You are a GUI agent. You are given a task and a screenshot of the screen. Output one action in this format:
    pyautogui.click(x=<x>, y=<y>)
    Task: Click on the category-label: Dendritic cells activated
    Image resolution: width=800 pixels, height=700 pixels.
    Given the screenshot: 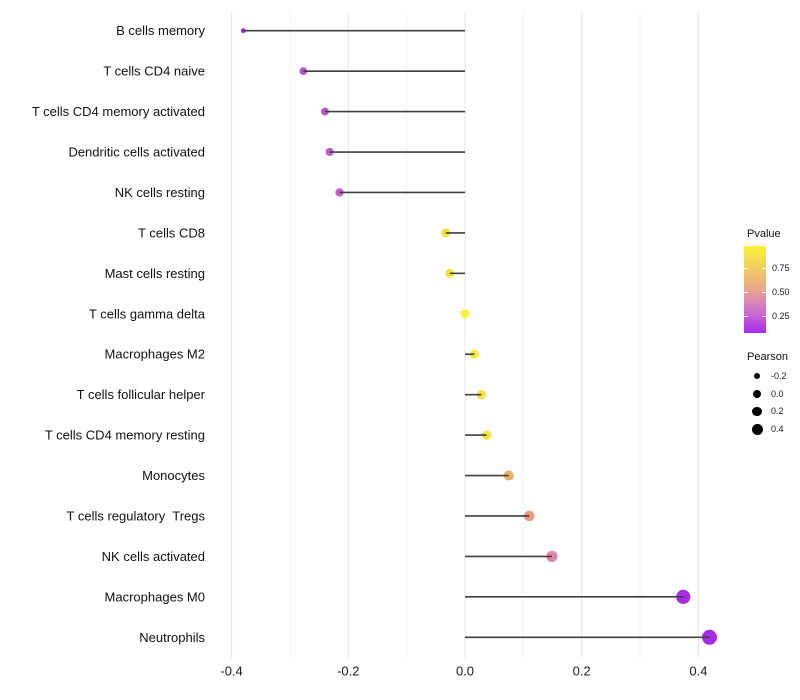 What is the action you would take?
    pyautogui.click(x=136, y=152)
    